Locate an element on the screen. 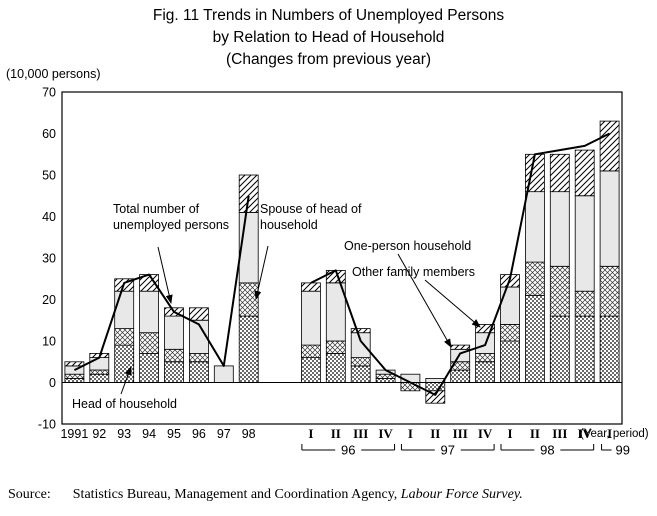  x-year-label: 1991 is located at coordinates (74, 434).